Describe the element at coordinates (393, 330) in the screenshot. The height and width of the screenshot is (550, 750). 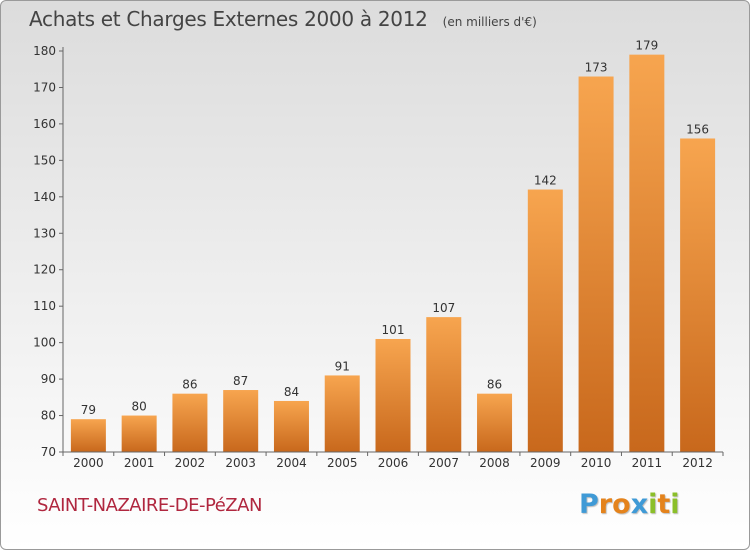
I see `data-label-2006: 101` at that location.